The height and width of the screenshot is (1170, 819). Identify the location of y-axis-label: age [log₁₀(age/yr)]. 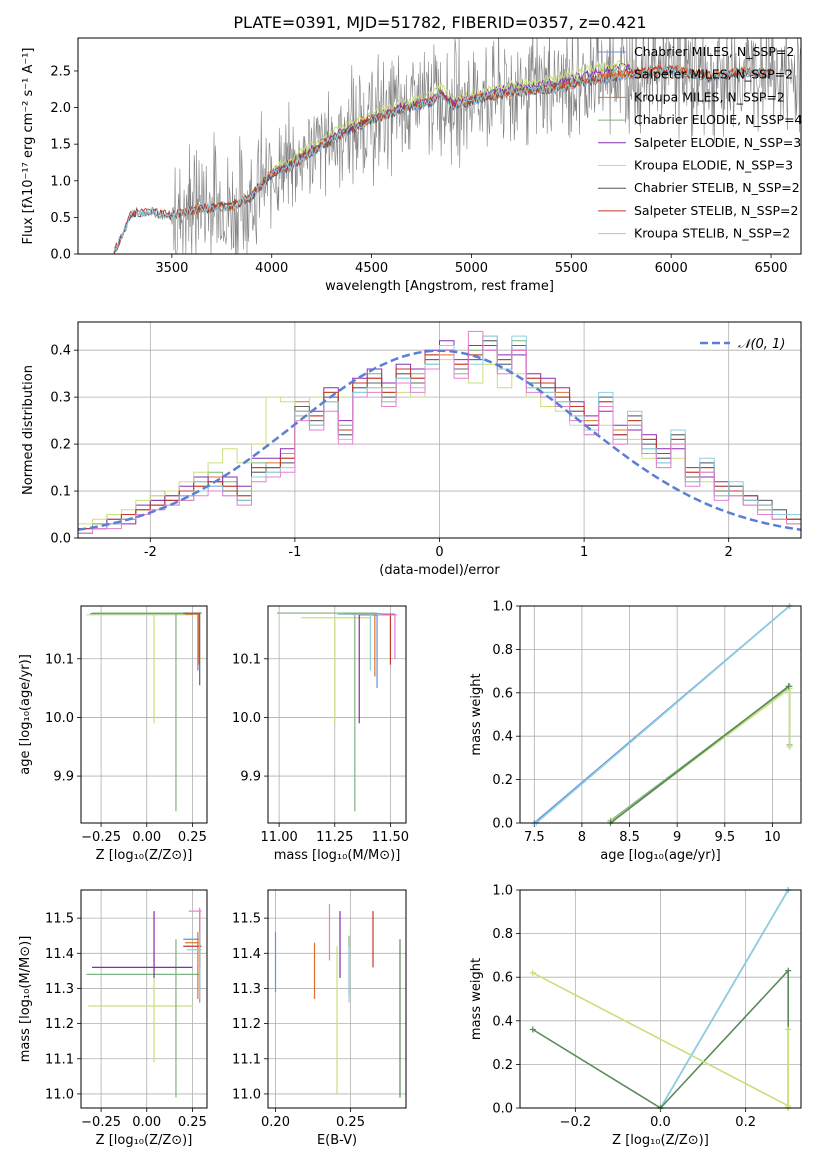
(25, 714).